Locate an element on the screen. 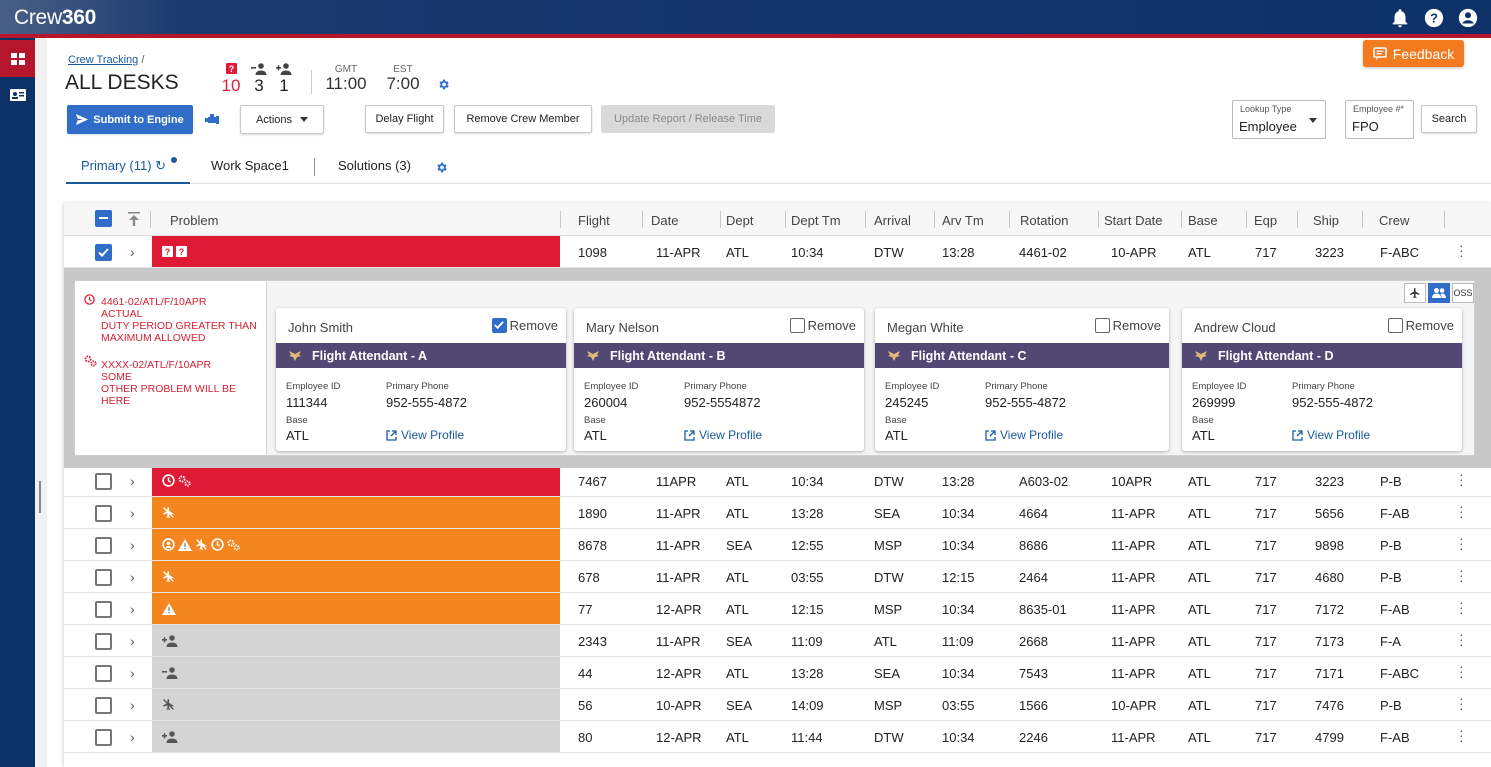 This screenshot has height=767, width=1491. column-header-rotation: Rotation is located at coordinates (1044, 220).